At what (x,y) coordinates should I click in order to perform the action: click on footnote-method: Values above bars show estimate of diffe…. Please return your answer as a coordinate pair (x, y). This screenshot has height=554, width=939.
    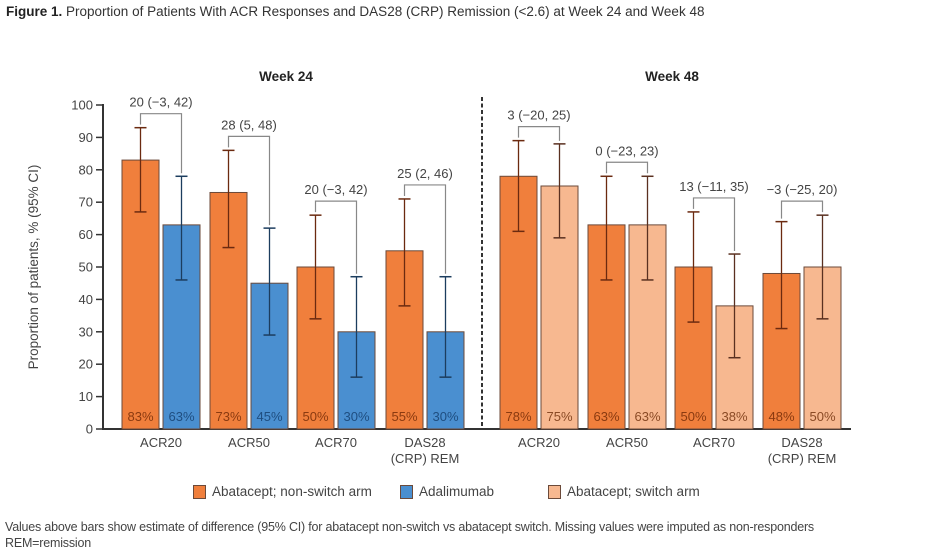
    Looking at the image, I should click on (409, 527).